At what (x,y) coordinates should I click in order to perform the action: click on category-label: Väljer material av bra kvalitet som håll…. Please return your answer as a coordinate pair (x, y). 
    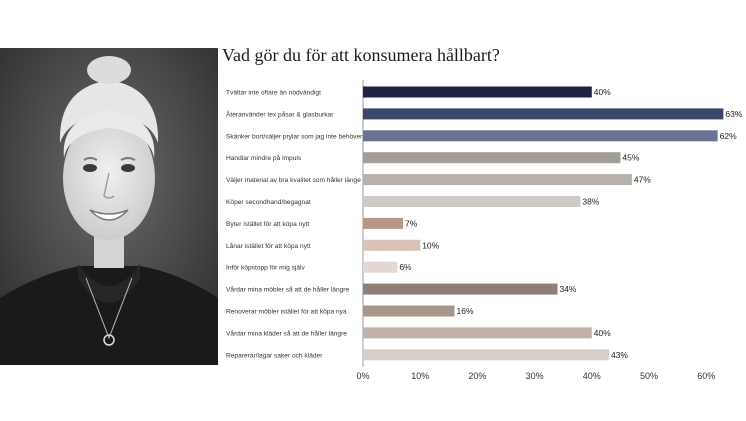
    Looking at the image, I should click on (293, 180).